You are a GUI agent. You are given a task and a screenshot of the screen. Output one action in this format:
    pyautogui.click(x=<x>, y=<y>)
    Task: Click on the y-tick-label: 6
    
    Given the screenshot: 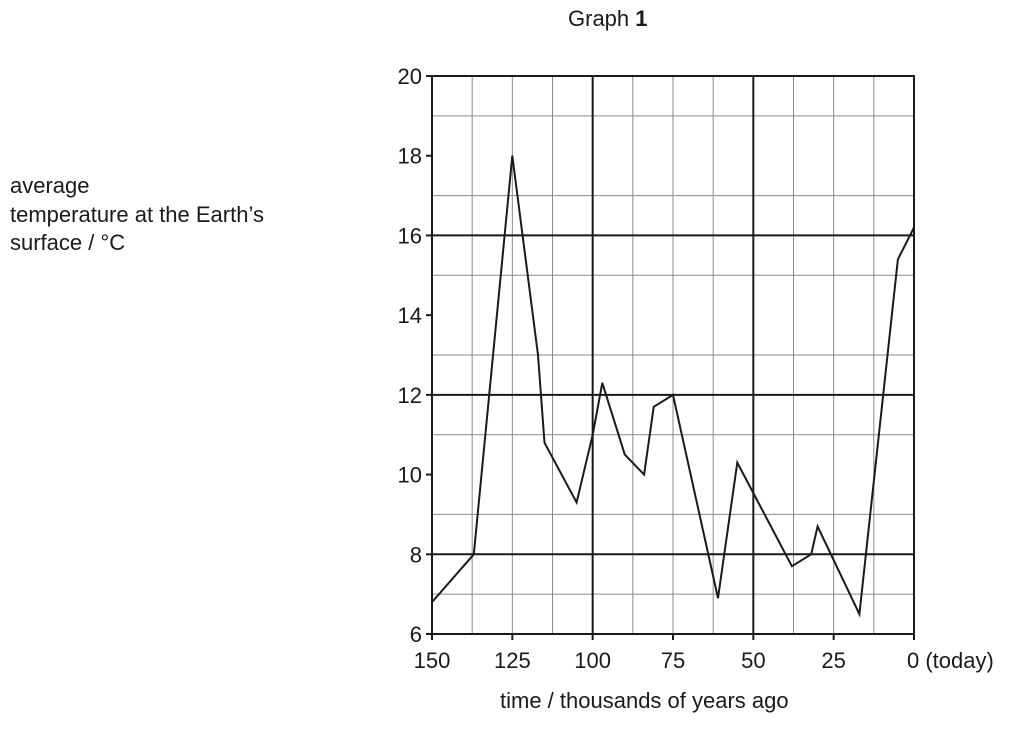 What is the action you would take?
    pyautogui.click(x=416, y=634)
    